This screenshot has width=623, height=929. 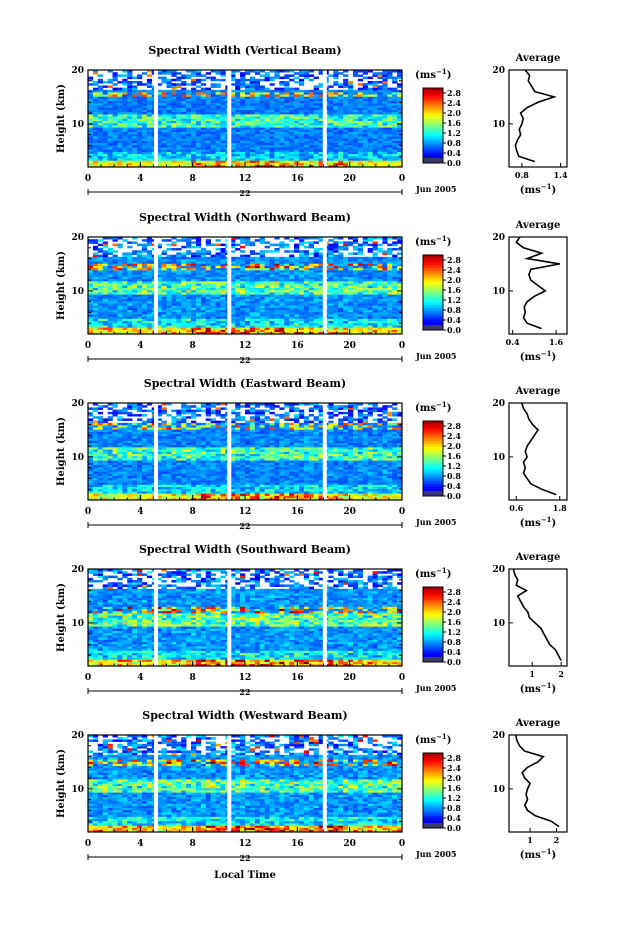 I want to click on average-profile: Average 10 20 0.8 1.4 (ms−1), so click(x=529, y=124).